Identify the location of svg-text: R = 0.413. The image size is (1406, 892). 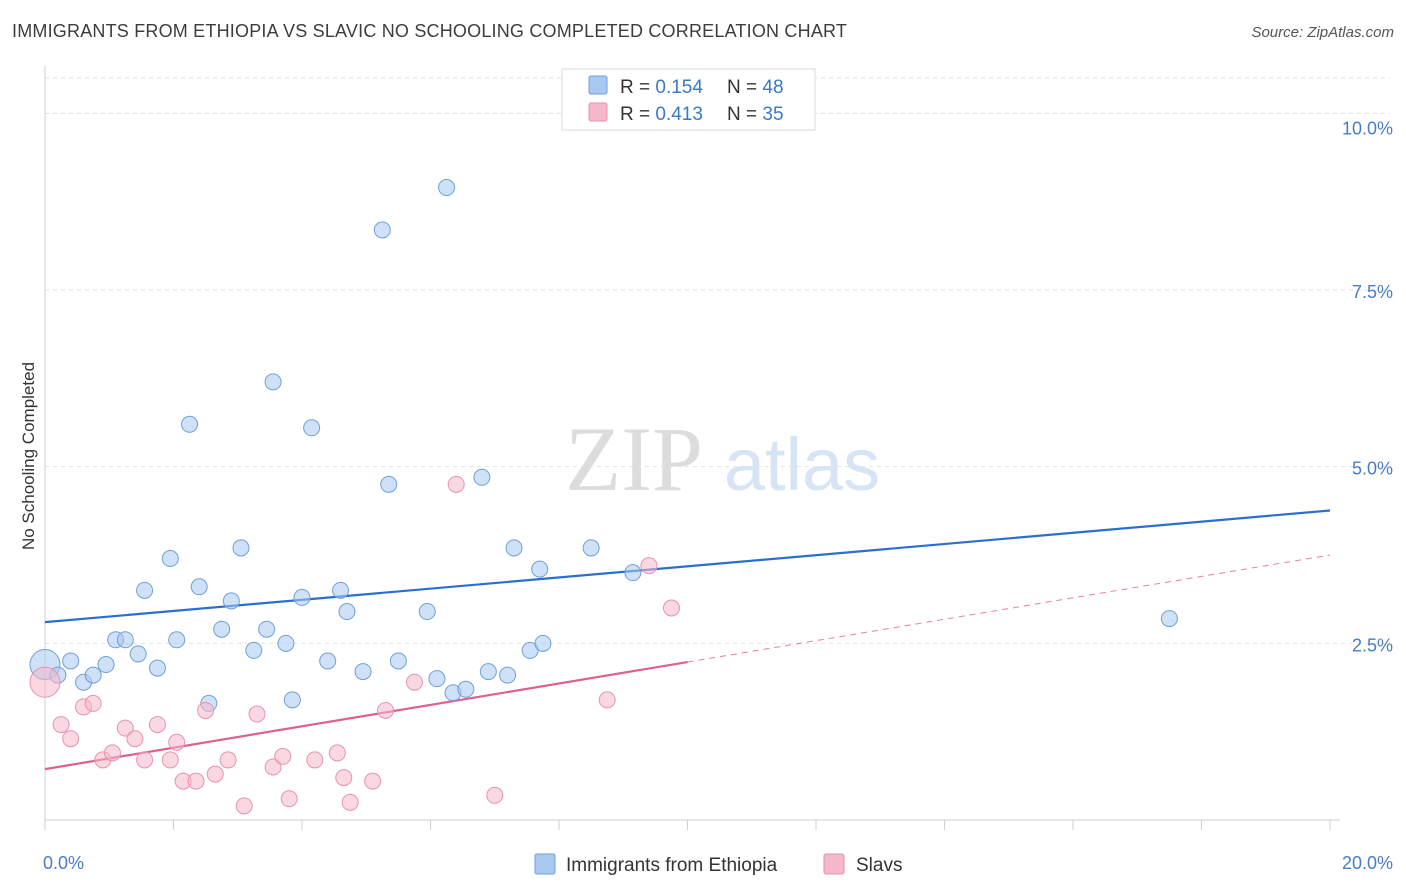
(661, 114).